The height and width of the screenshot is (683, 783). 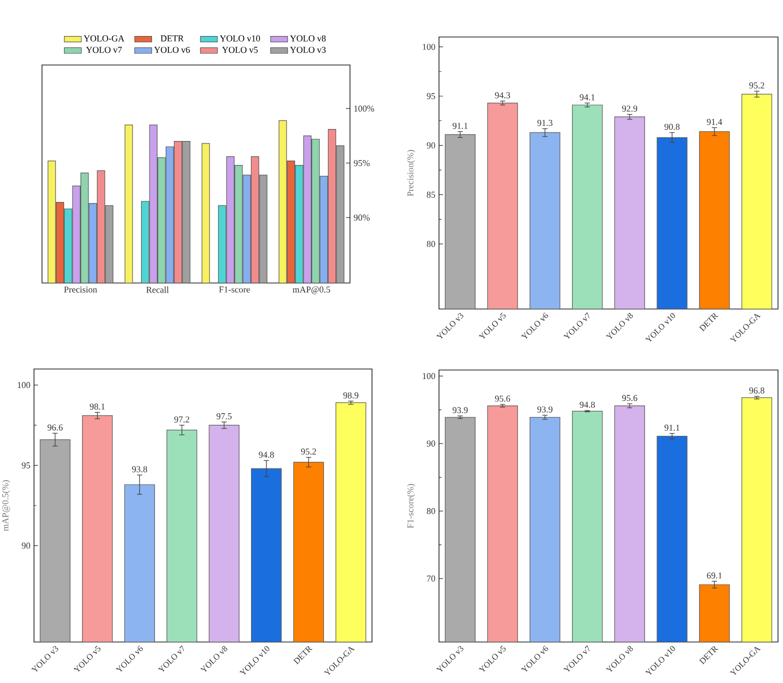 I want to click on legend-label: DETR, so click(x=172, y=38).